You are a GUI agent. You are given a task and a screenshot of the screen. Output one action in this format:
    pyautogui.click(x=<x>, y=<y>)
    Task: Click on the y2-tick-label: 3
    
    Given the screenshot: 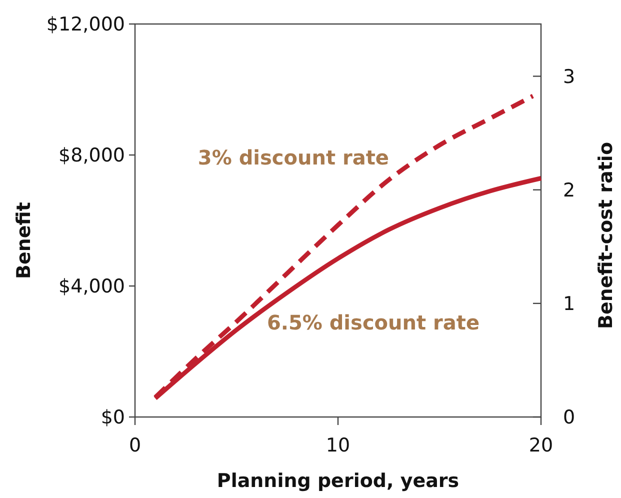 What is the action you would take?
    pyautogui.click(x=569, y=77)
    